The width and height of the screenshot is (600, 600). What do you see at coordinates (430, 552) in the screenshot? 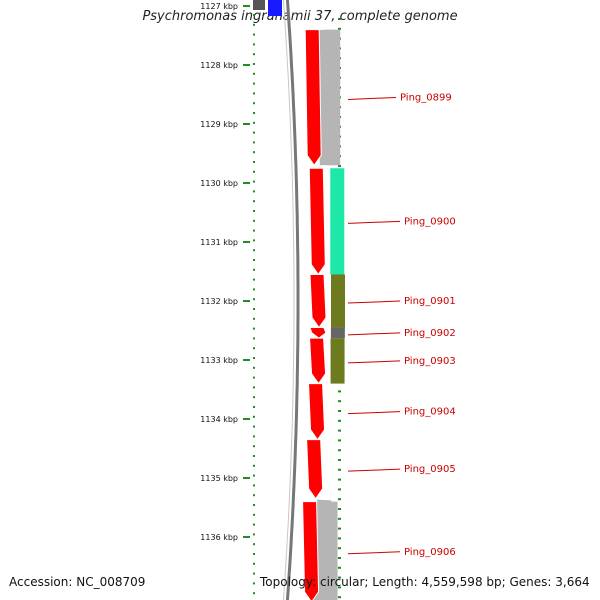
I see `gene-label: Ping_0906` at bounding box center [430, 552].